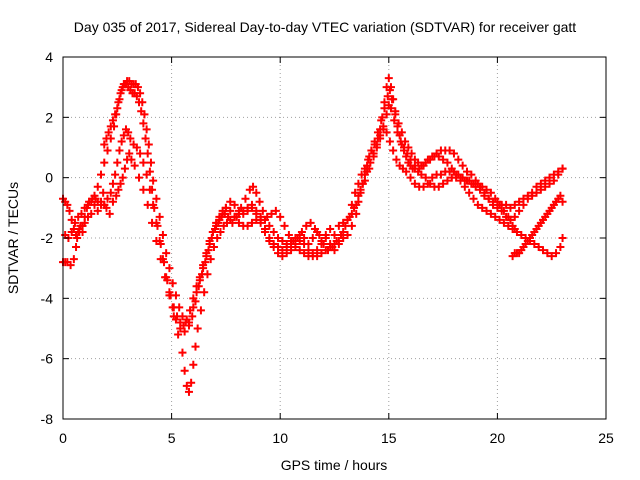 The image size is (640, 480). I want to click on y-tick-label: 0, so click(49, 178).